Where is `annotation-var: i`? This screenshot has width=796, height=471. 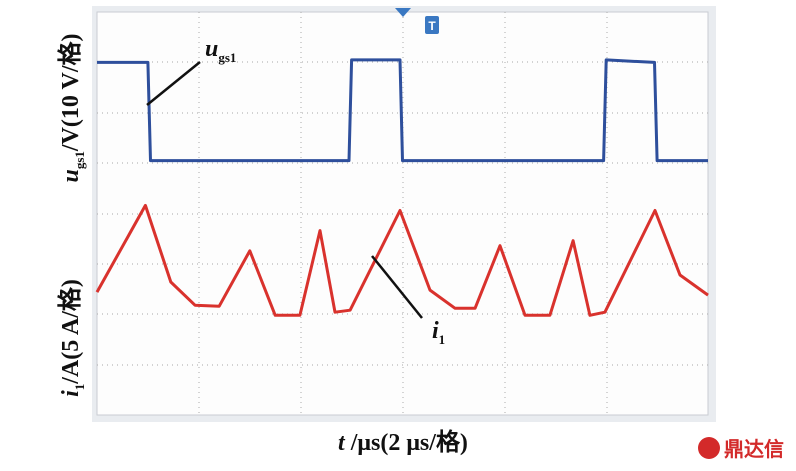
annotation-var: i is located at coordinates (435, 331).